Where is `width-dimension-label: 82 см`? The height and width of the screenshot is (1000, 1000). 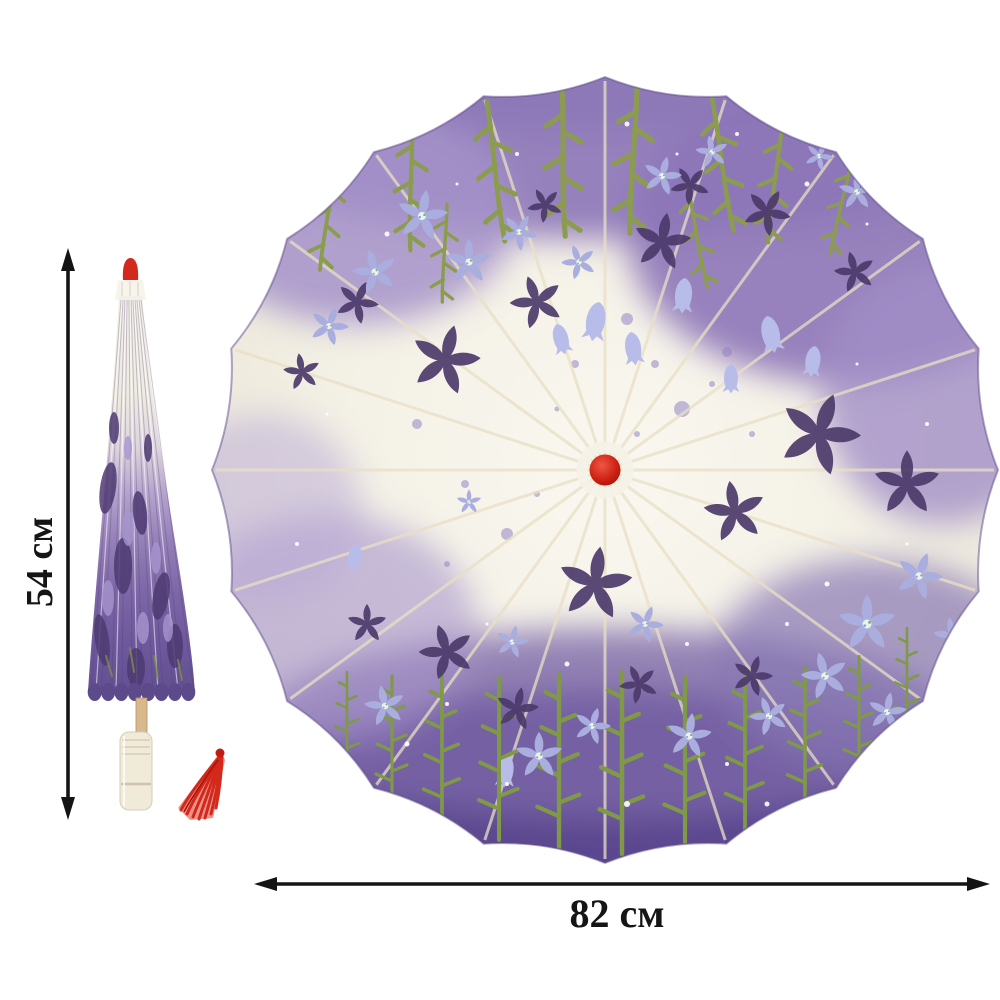 width-dimension-label: 82 см is located at coordinates (617, 913).